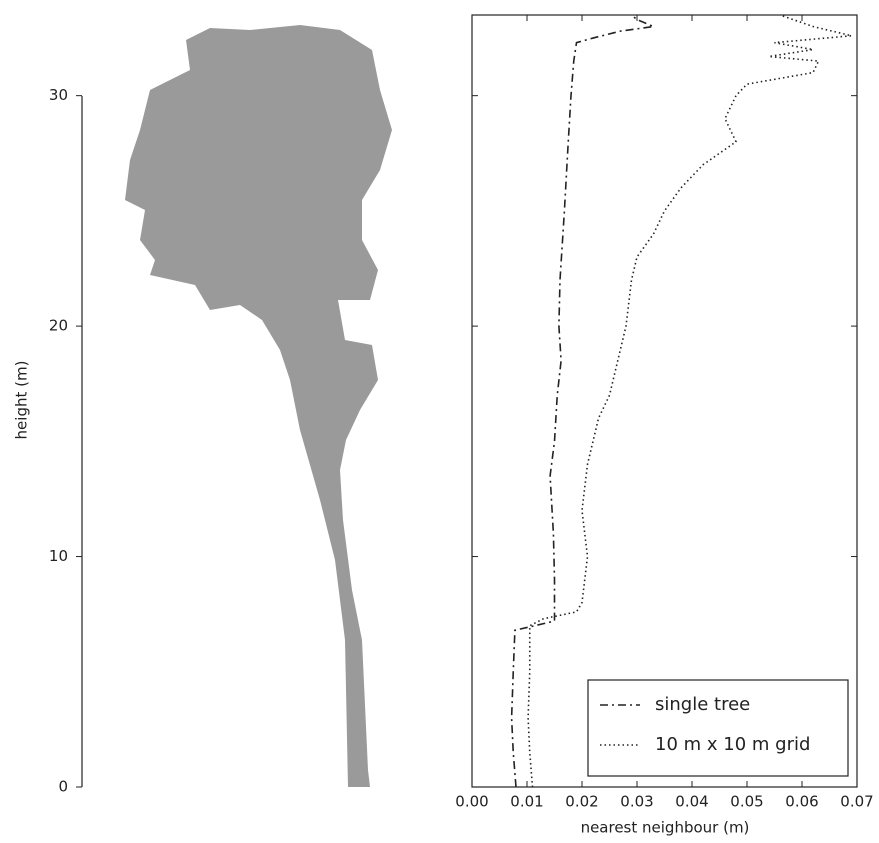 The width and height of the screenshot is (879, 843). I want to click on legend-box, so click(718, 728).